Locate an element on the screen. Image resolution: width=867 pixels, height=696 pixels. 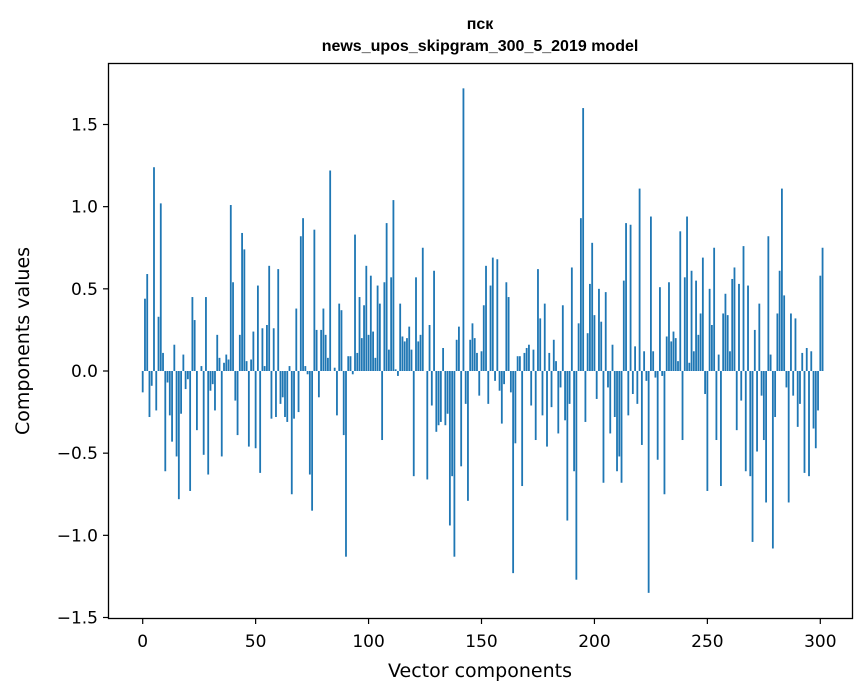
y-tick-label-6: 1.5 is located at coordinates (84, 126).